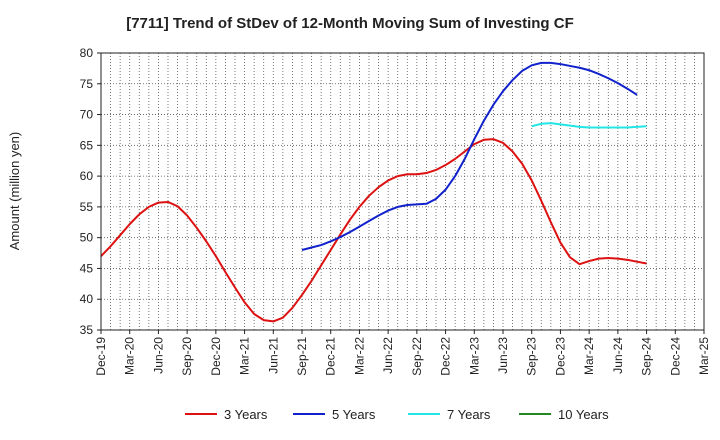 The image size is (720, 440). What do you see at coordinates (158, 355) in the screenshot?
I see `x-tick-label: Jun-20` at bounding box center [158, 355].